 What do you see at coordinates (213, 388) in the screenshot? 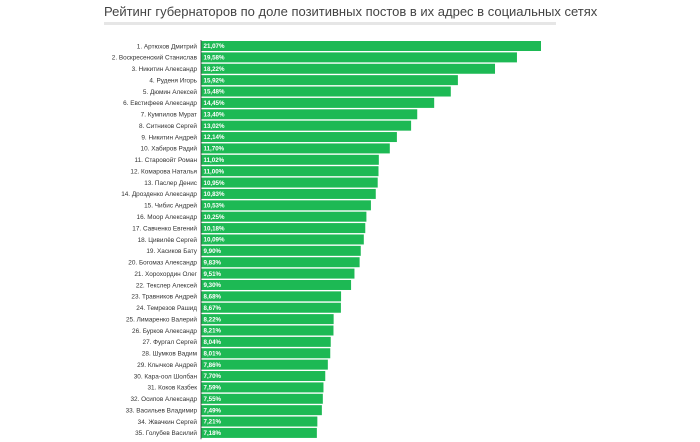
I see `value-label: 7,59%` at bounding box center [213, 388].